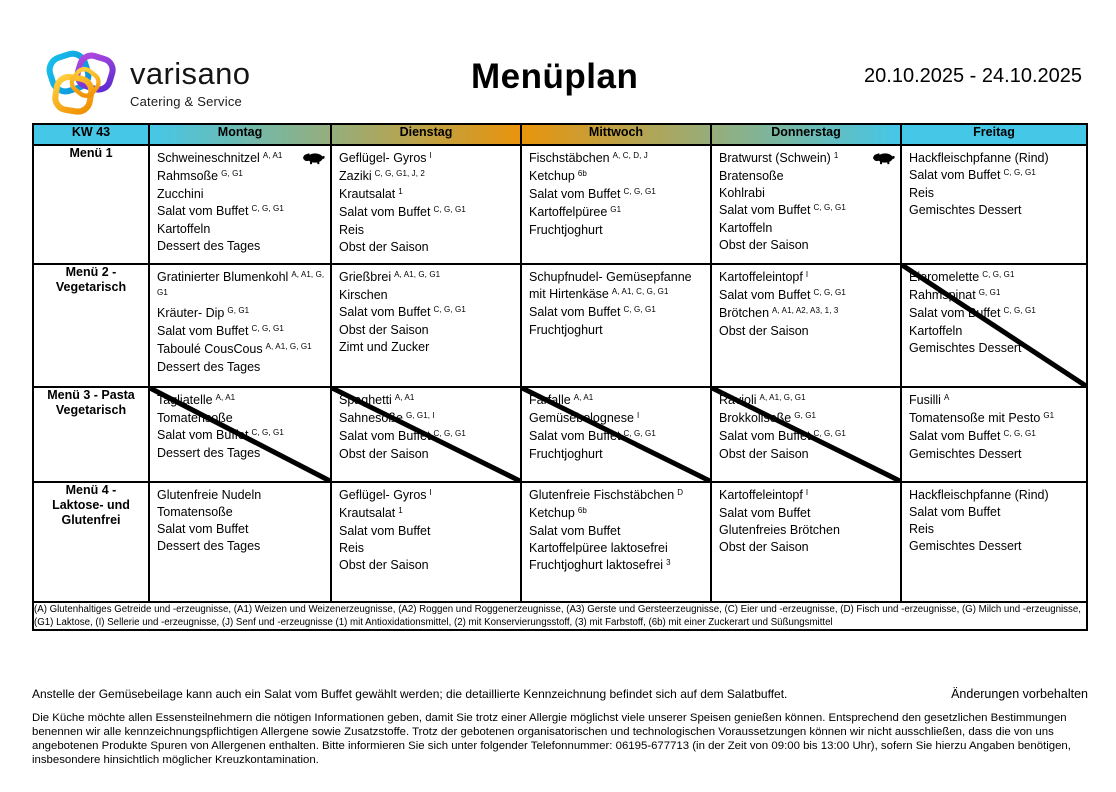 This screenshot has height=792, width=1116. What do you see at coordinates (241, 194) in the screenshot?
I see `menu-item: Zucchini` at bounding box center [241, 194].